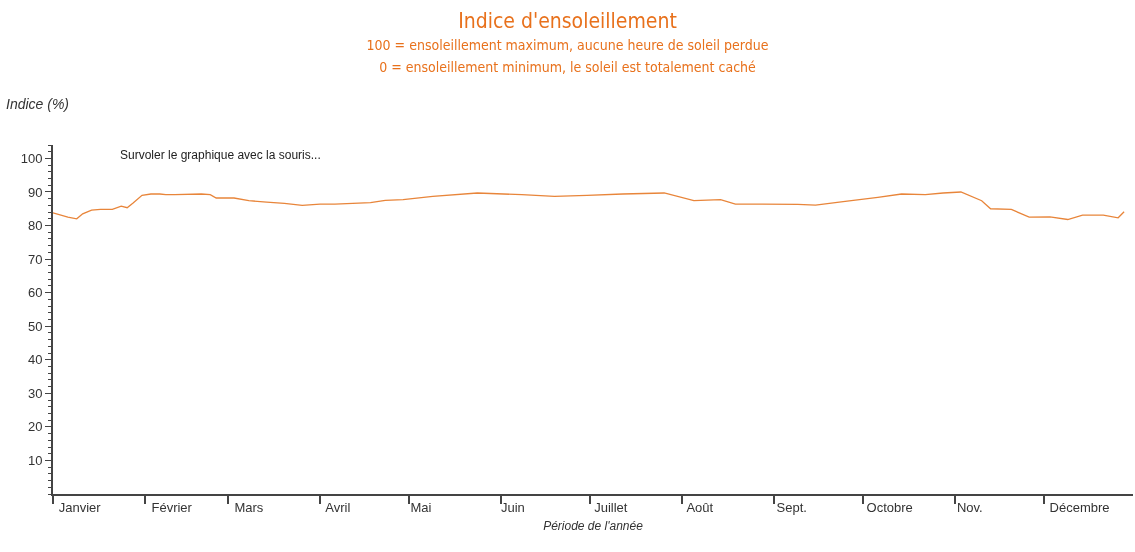  I want to click on chart-title: Indice d'ensoleillement, so click(567, 20).